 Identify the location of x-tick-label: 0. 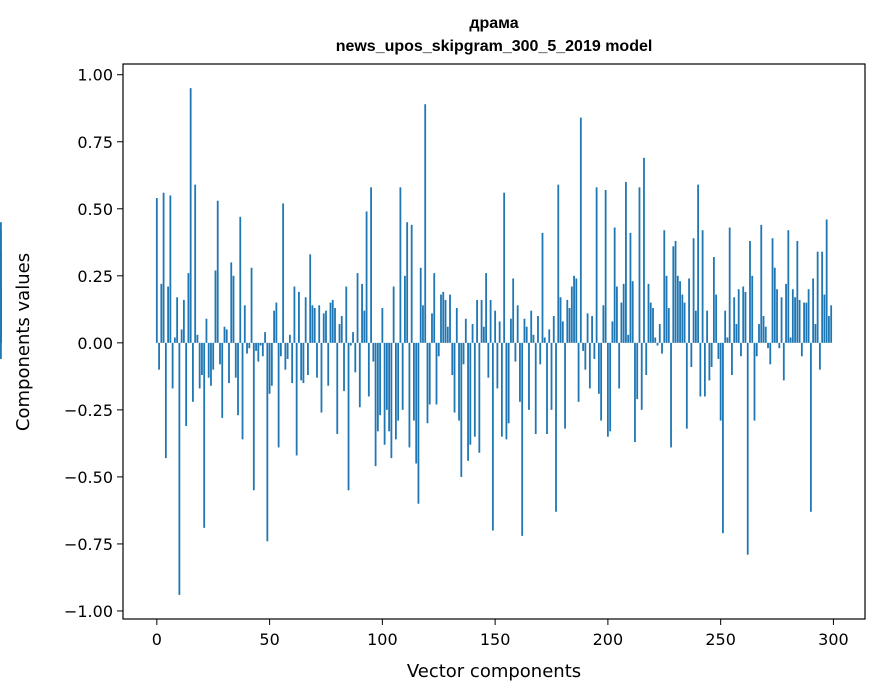
(157, 639).